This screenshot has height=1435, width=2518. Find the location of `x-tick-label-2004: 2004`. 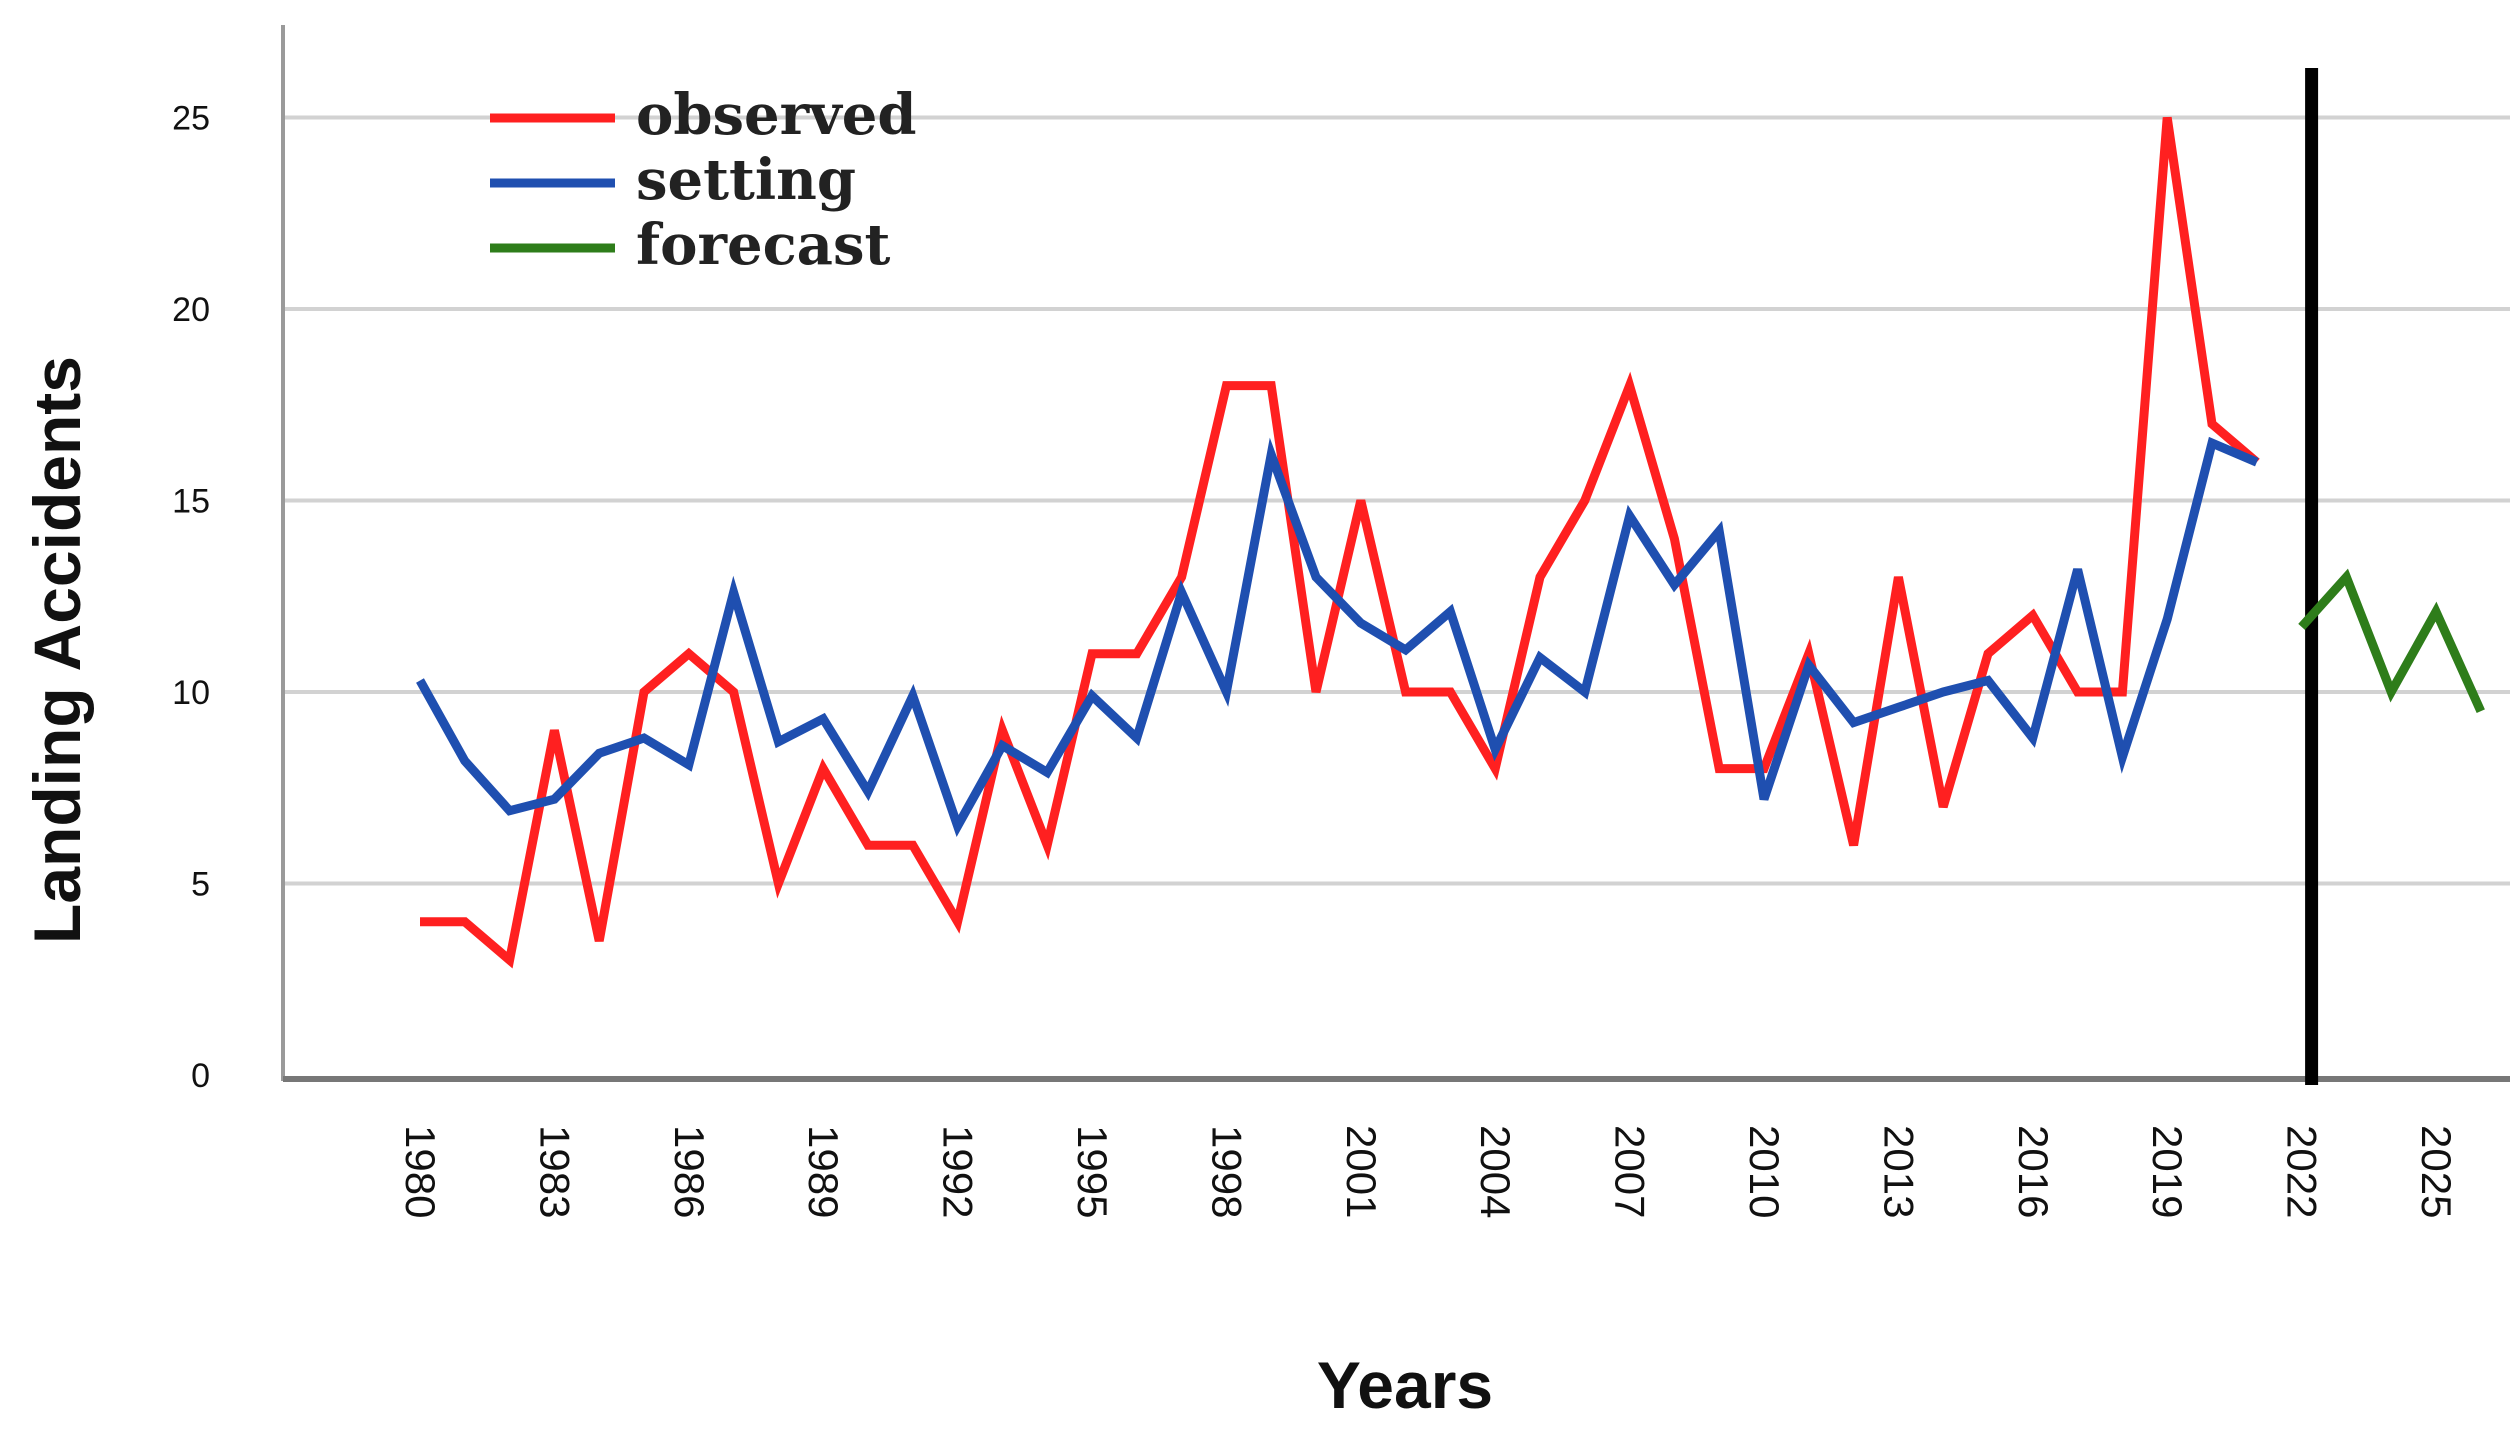

x-tick-label-2004: 2004 is located at coordinates (1495, 1171).